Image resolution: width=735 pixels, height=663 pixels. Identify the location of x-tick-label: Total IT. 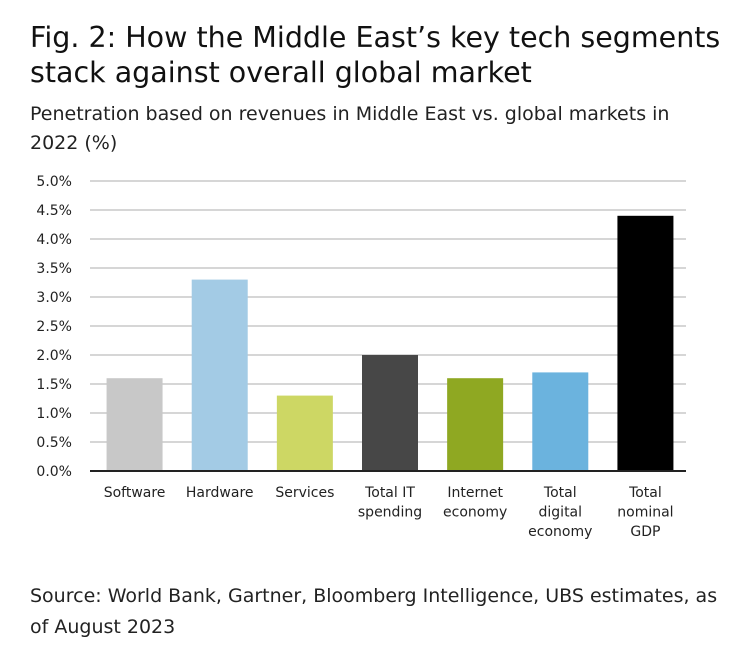
(389, 493).